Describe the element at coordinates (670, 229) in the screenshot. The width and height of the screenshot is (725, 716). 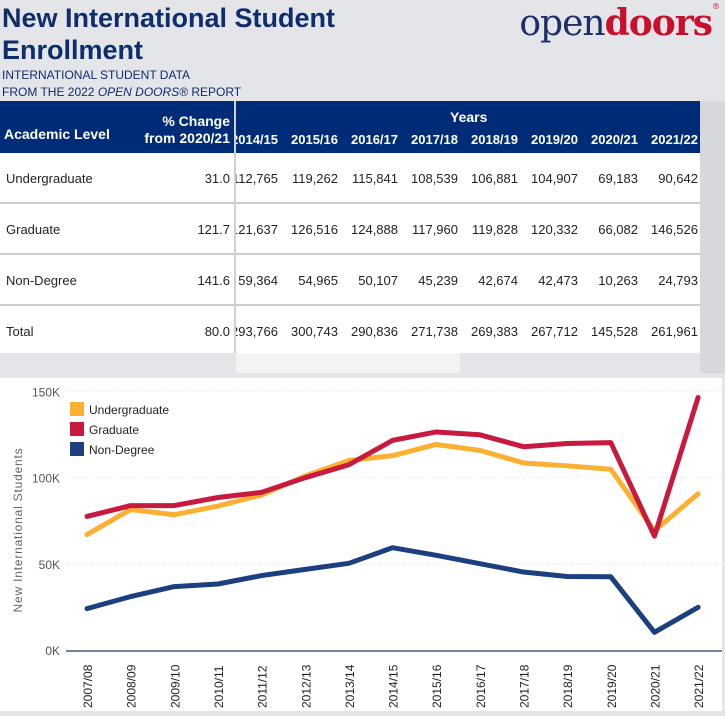
I see `cell-value: 146,526` at that location.